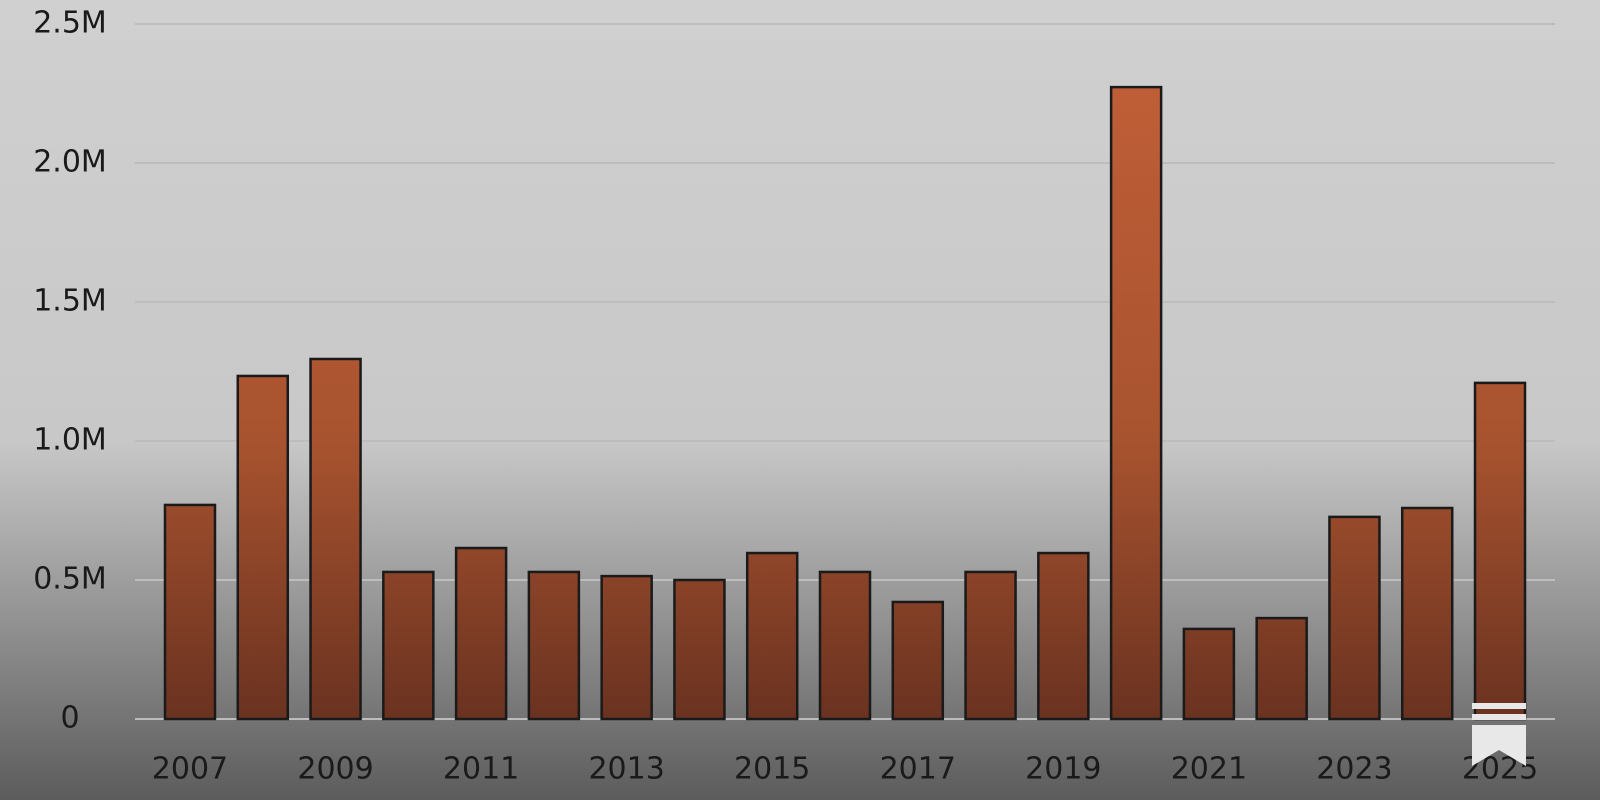  I want to click on x-tick-label: 2013, so click(626, 769).